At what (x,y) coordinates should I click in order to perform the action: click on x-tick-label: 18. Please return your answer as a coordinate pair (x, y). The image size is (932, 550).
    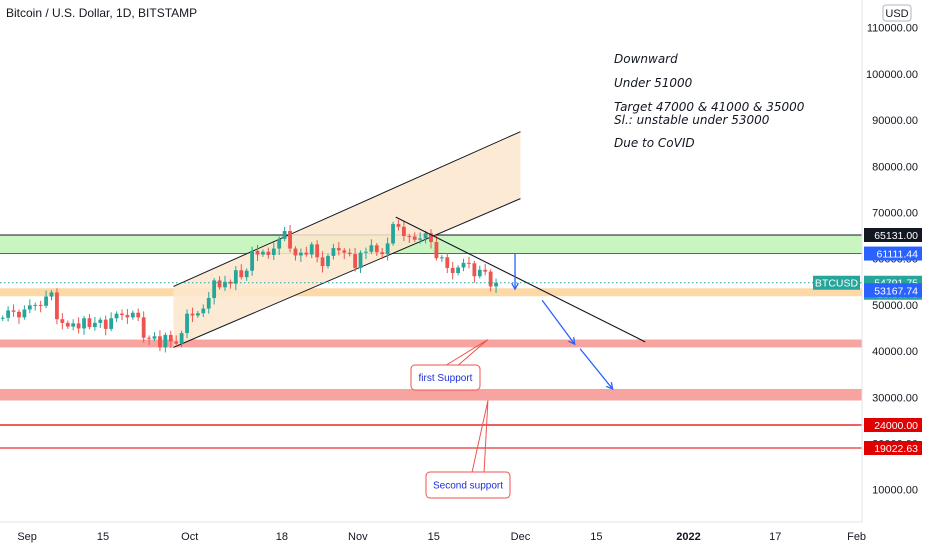
    Looking at the image, I should click on (282, 537).